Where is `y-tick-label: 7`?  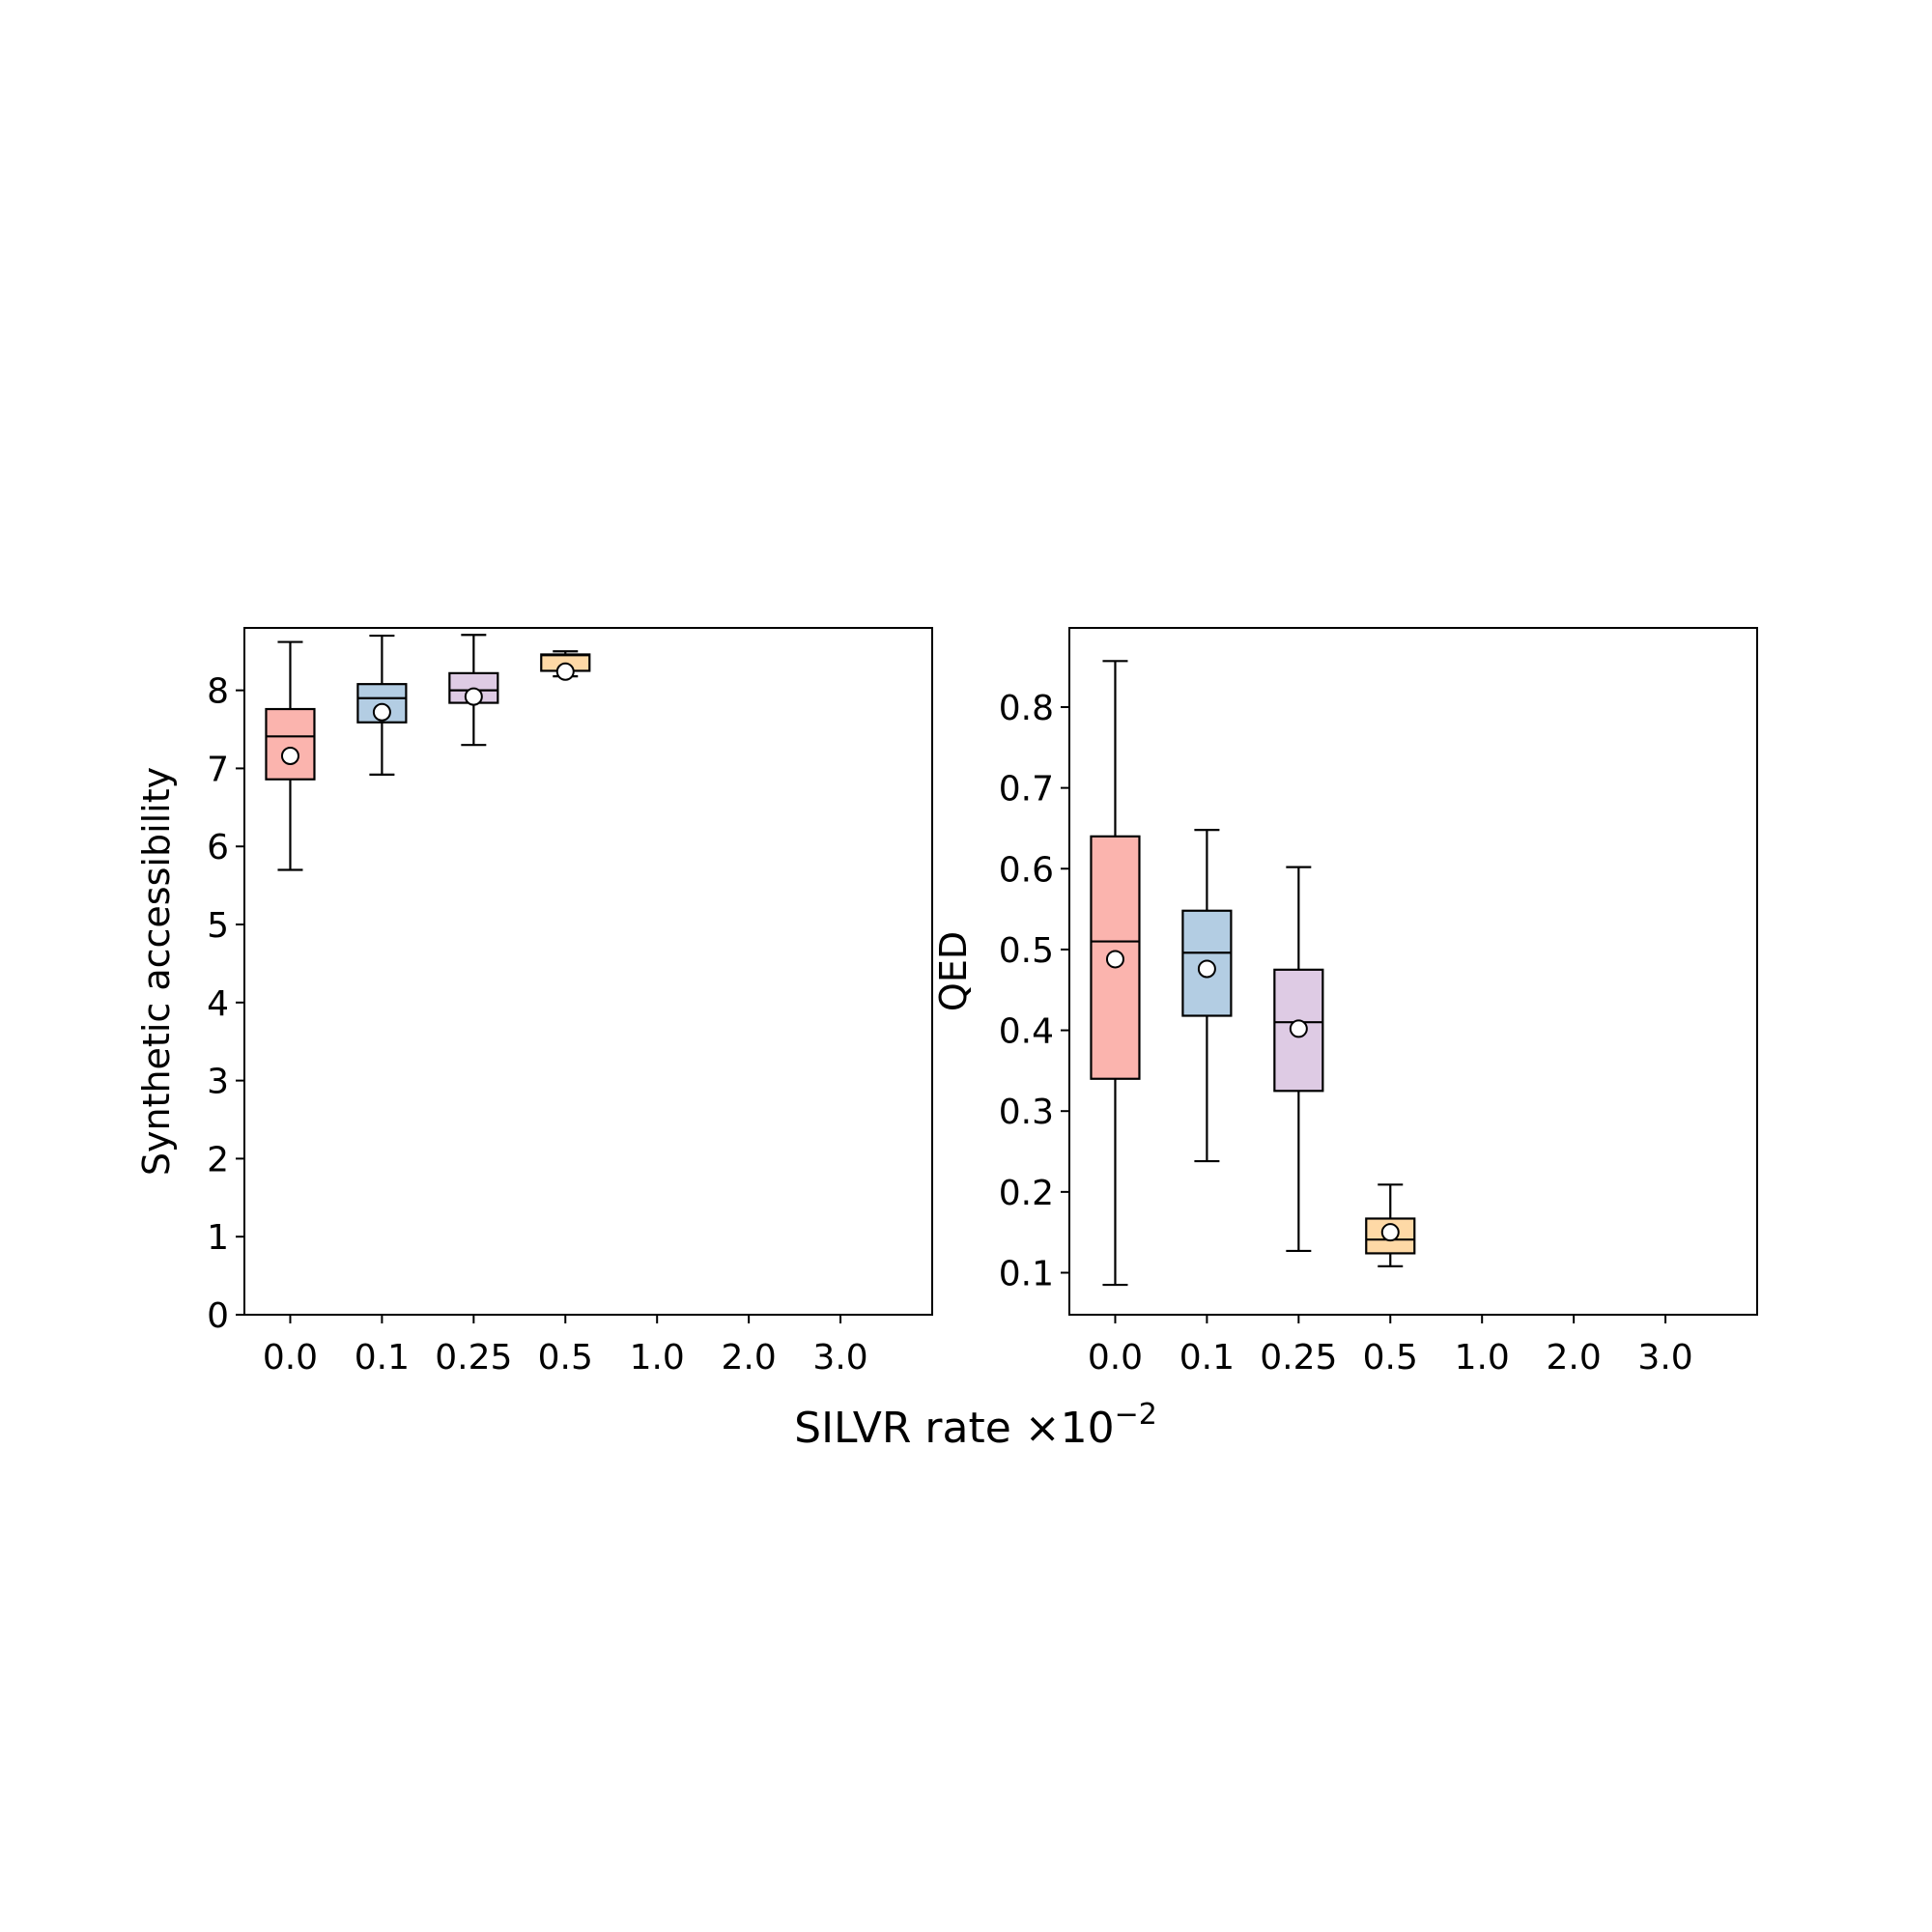 y-tick-label: 7 is located at coordinates (218, 769).